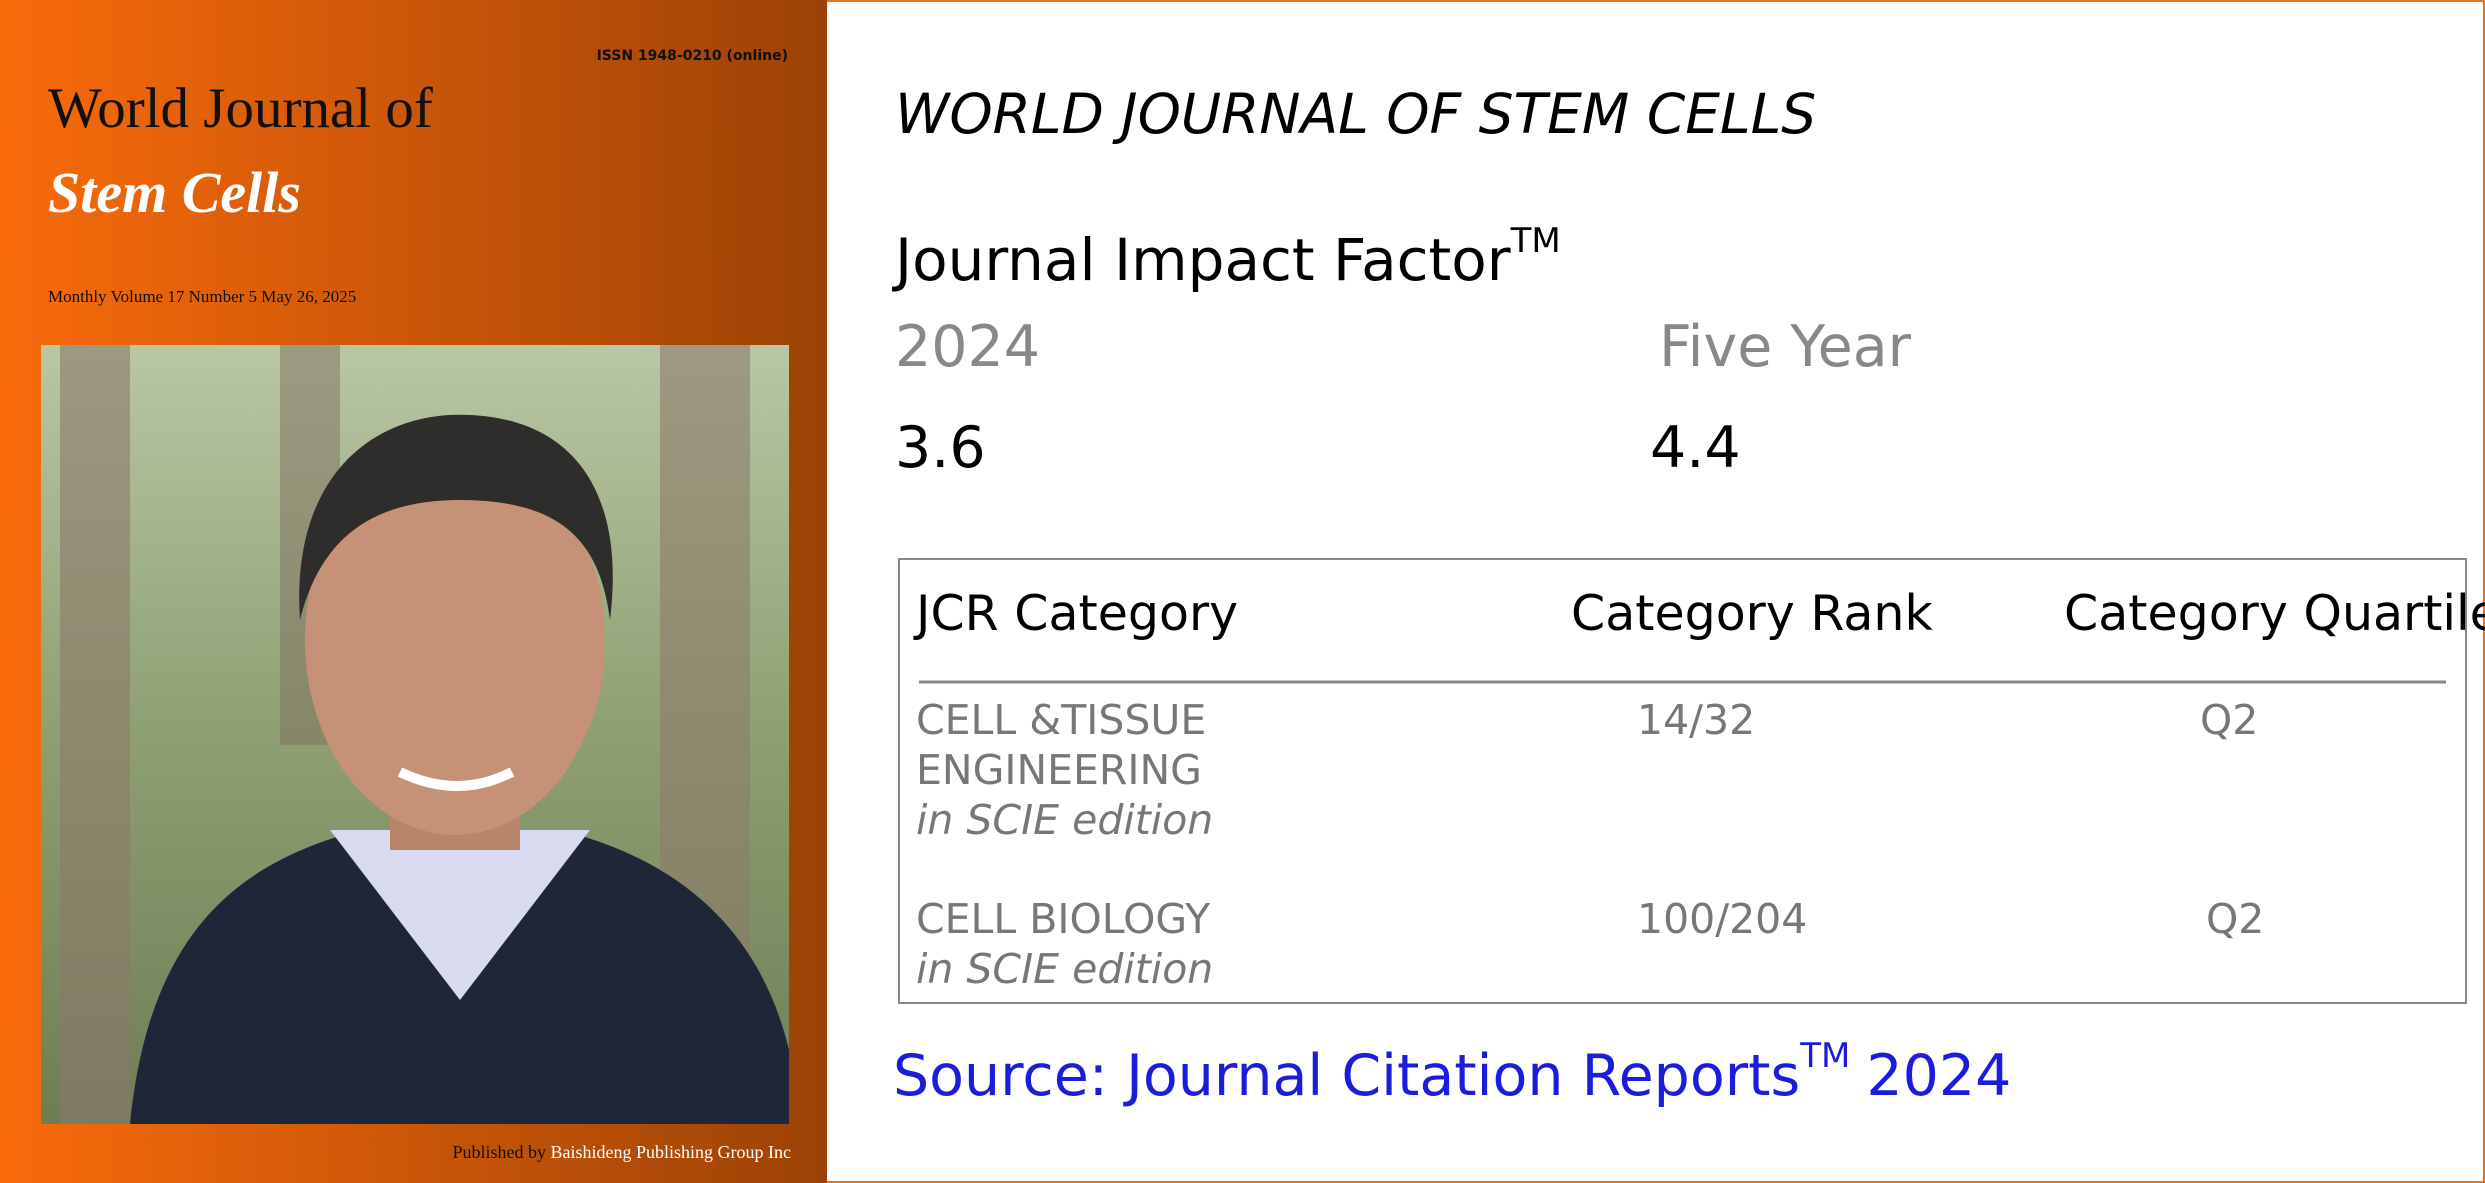  Describe the element at coordinates (1824, 1056) in the screenshot. I see `source-sup: TM` at that location.